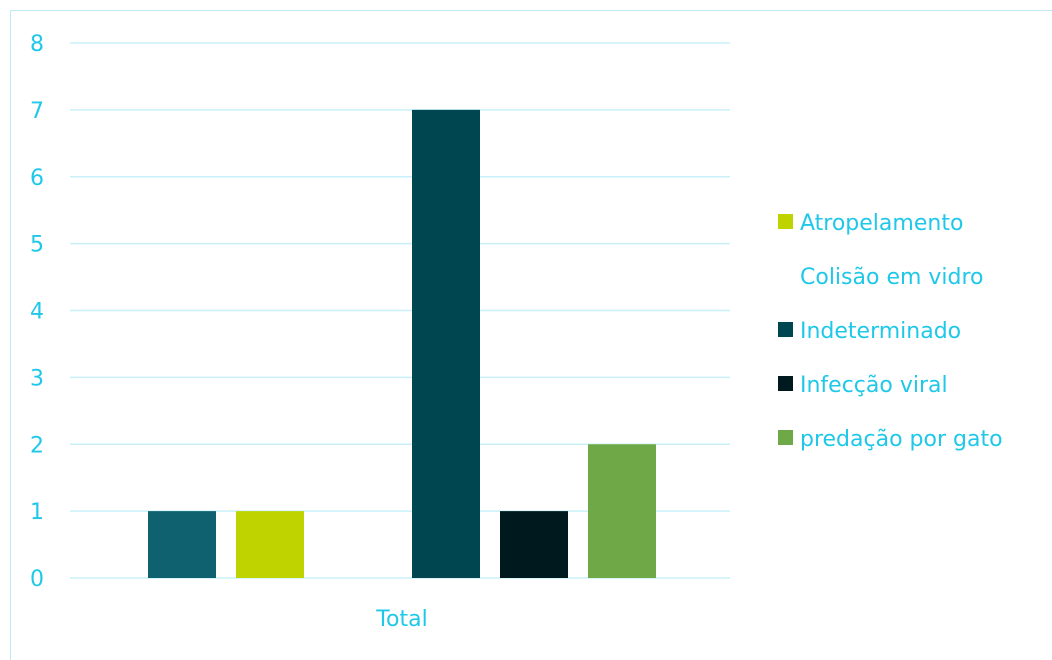 The height and width of the screenshot is (660, 1052). What do you see at coordinates (37, 445) in the screenshot?
I see `y-tick-label: 2` at bounding box center [37, 445].